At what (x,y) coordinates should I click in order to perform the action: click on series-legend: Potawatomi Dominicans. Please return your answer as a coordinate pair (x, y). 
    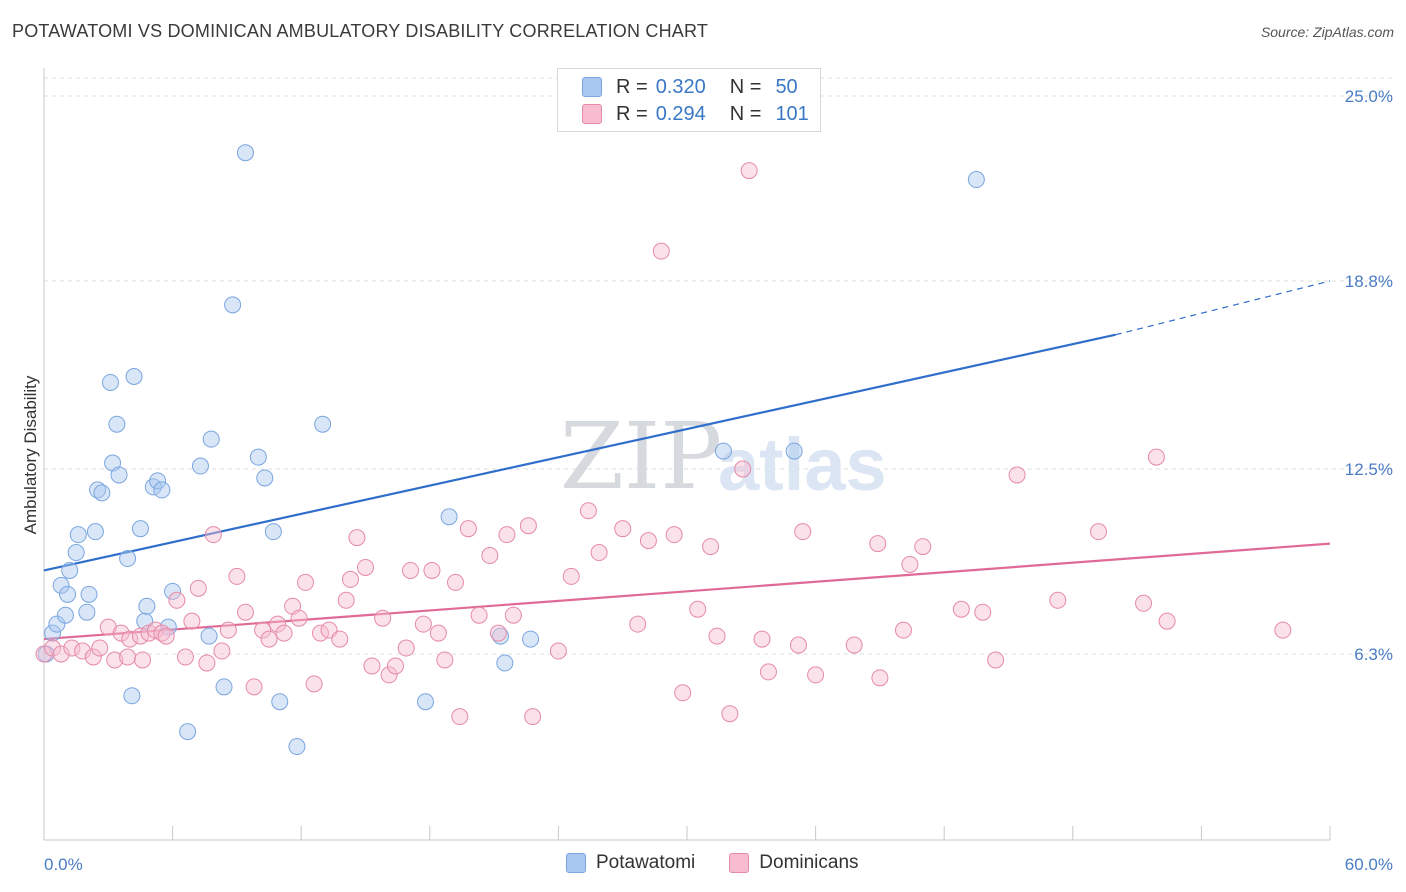
    Looking at the image, I should click on (729, 863).